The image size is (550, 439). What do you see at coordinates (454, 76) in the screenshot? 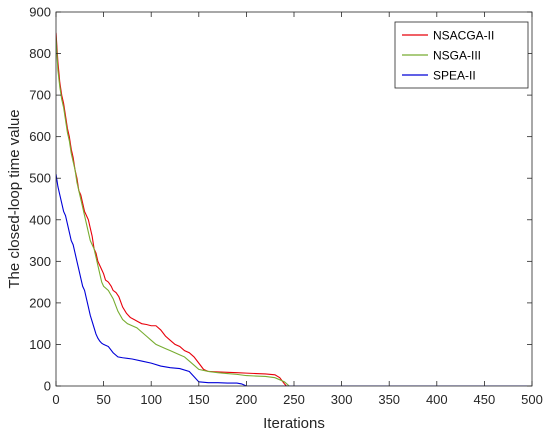
I see `legend-label-spea-ii: SPEA-II` at bounding box center [454, 76].